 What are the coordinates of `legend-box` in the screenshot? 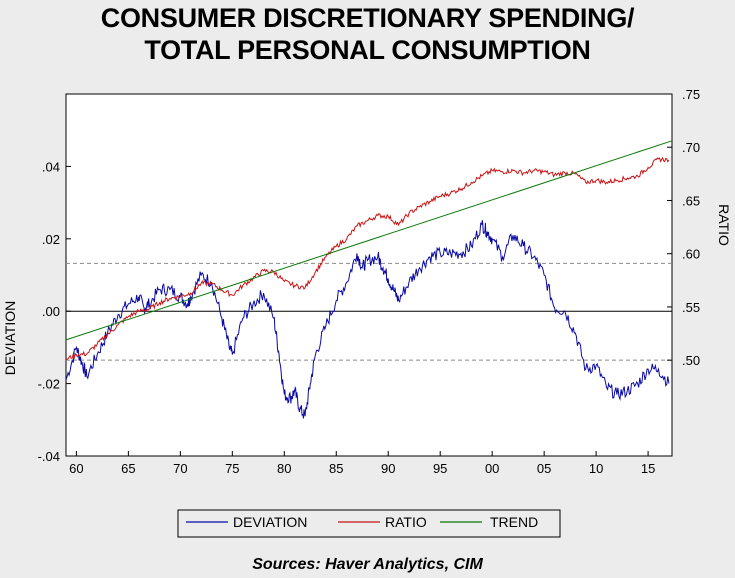 It's located at (369, 523).